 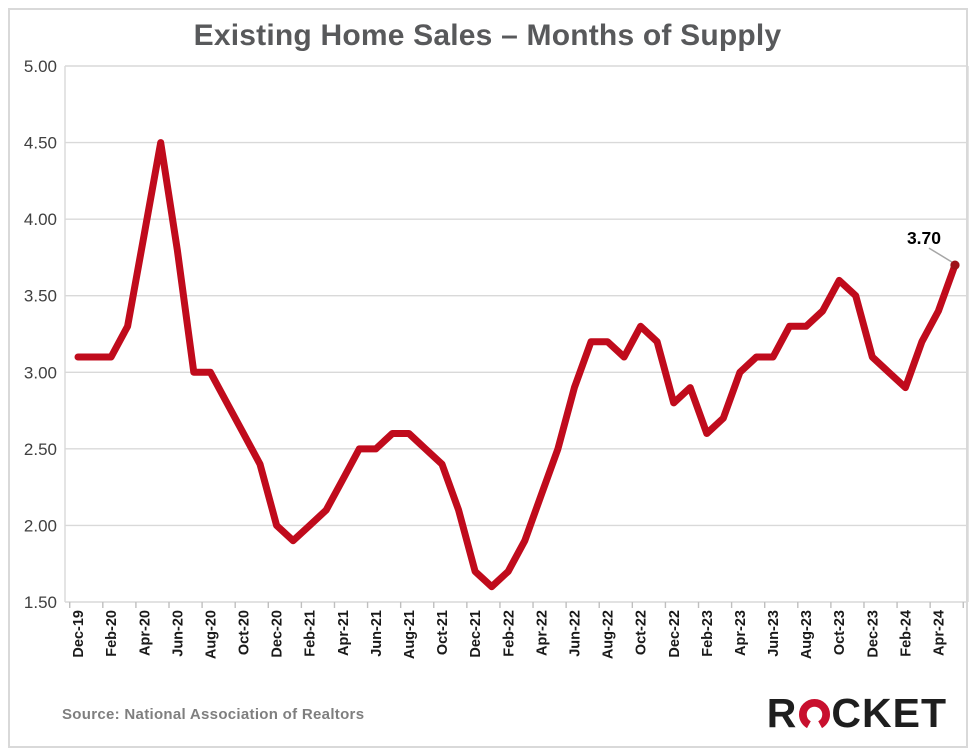 What do you see at coordinates (245, 632) in the screenshot?
I see `x-axis-tick-label: Oct-20` at bounding box center [245, 632].